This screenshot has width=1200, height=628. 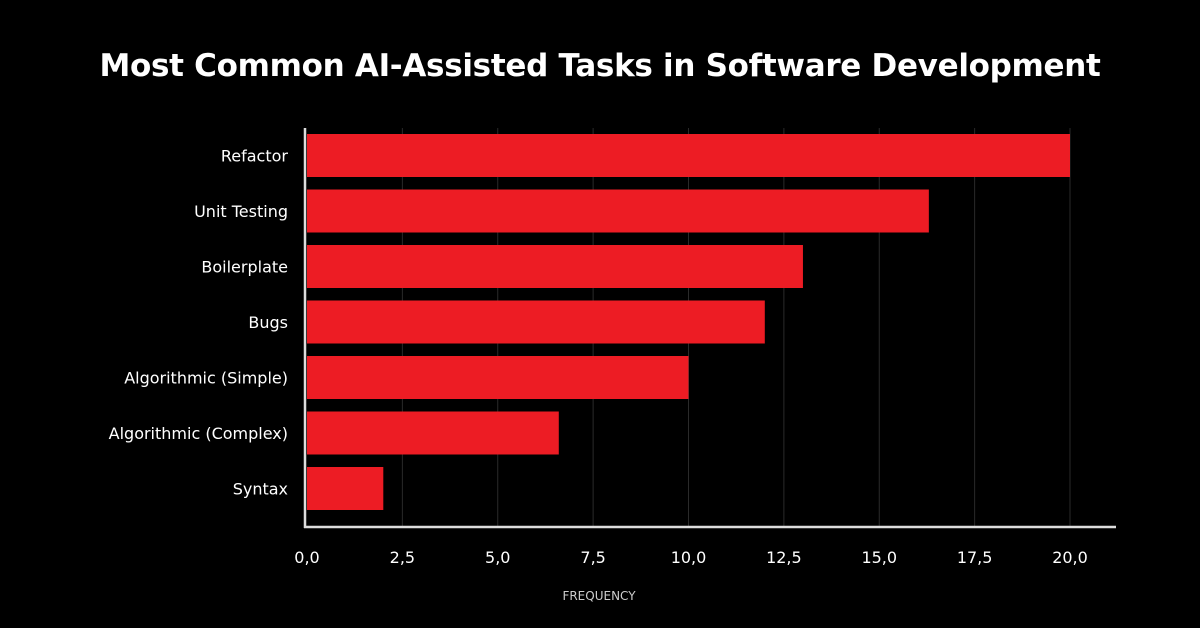 What do you see at coordinates (536, 322) in the screenshot?
I see `bar-bugs` at bounding box center [536, 322].